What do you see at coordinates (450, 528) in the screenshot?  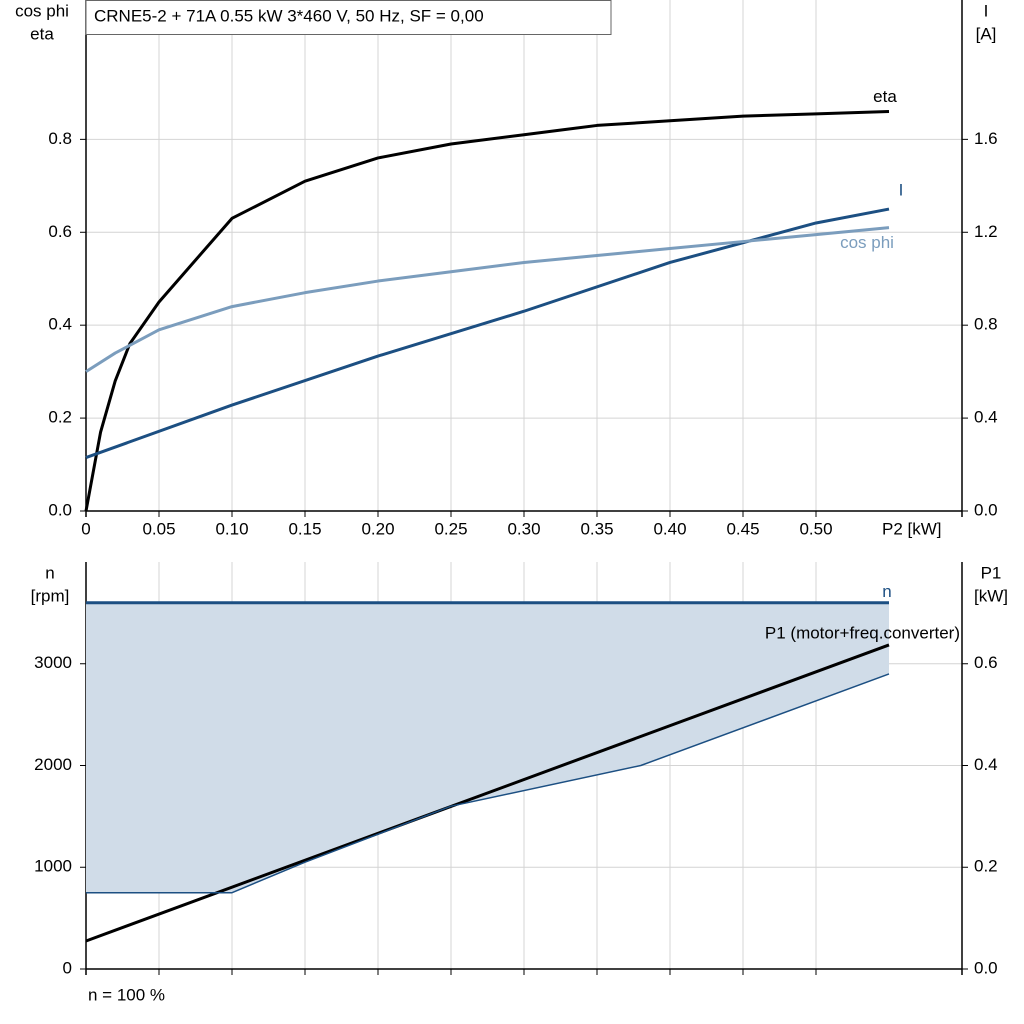 I see `x-tick-label: 0.25` at bounding box center [450, 528].